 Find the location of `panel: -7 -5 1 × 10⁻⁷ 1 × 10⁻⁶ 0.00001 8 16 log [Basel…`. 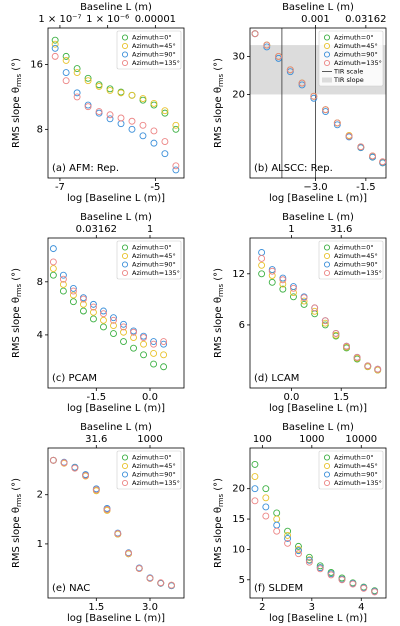

panel: -7 -5 1 × 10⁻⁷ 1 × 10⁻⁶ 0.00001 8 16 log [Basel… is located at coordinates (98, 103).